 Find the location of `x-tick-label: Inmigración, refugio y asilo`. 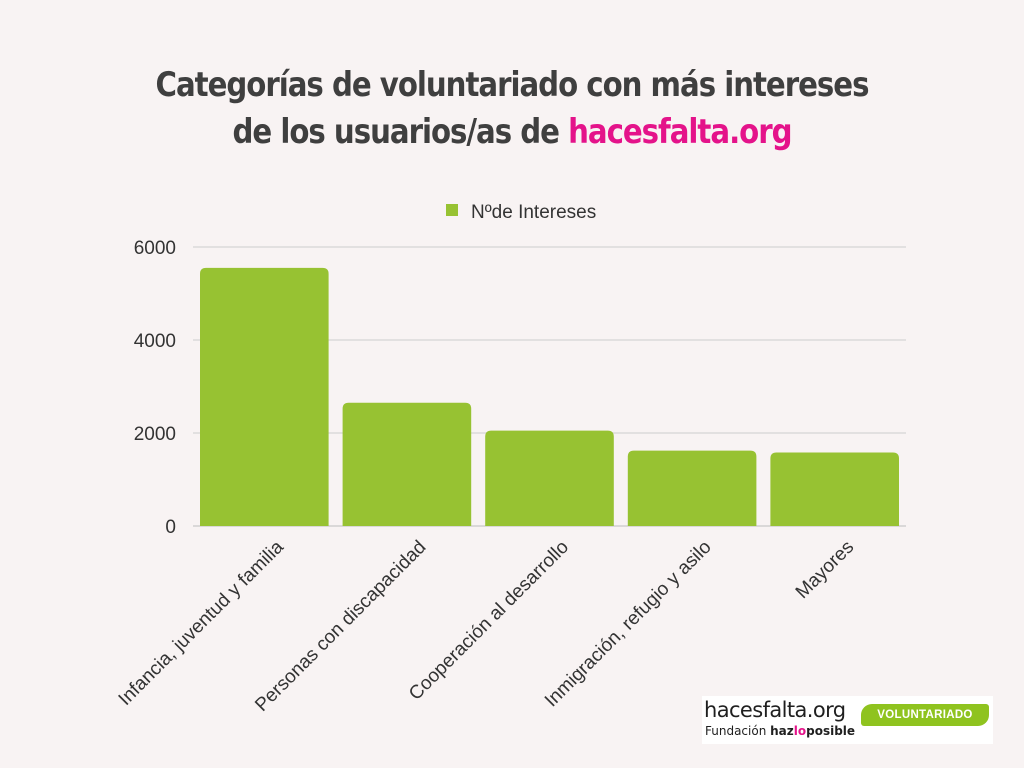

x-tick-label: Inmigración, refugio y asilo is located at coordinates (628, 624).